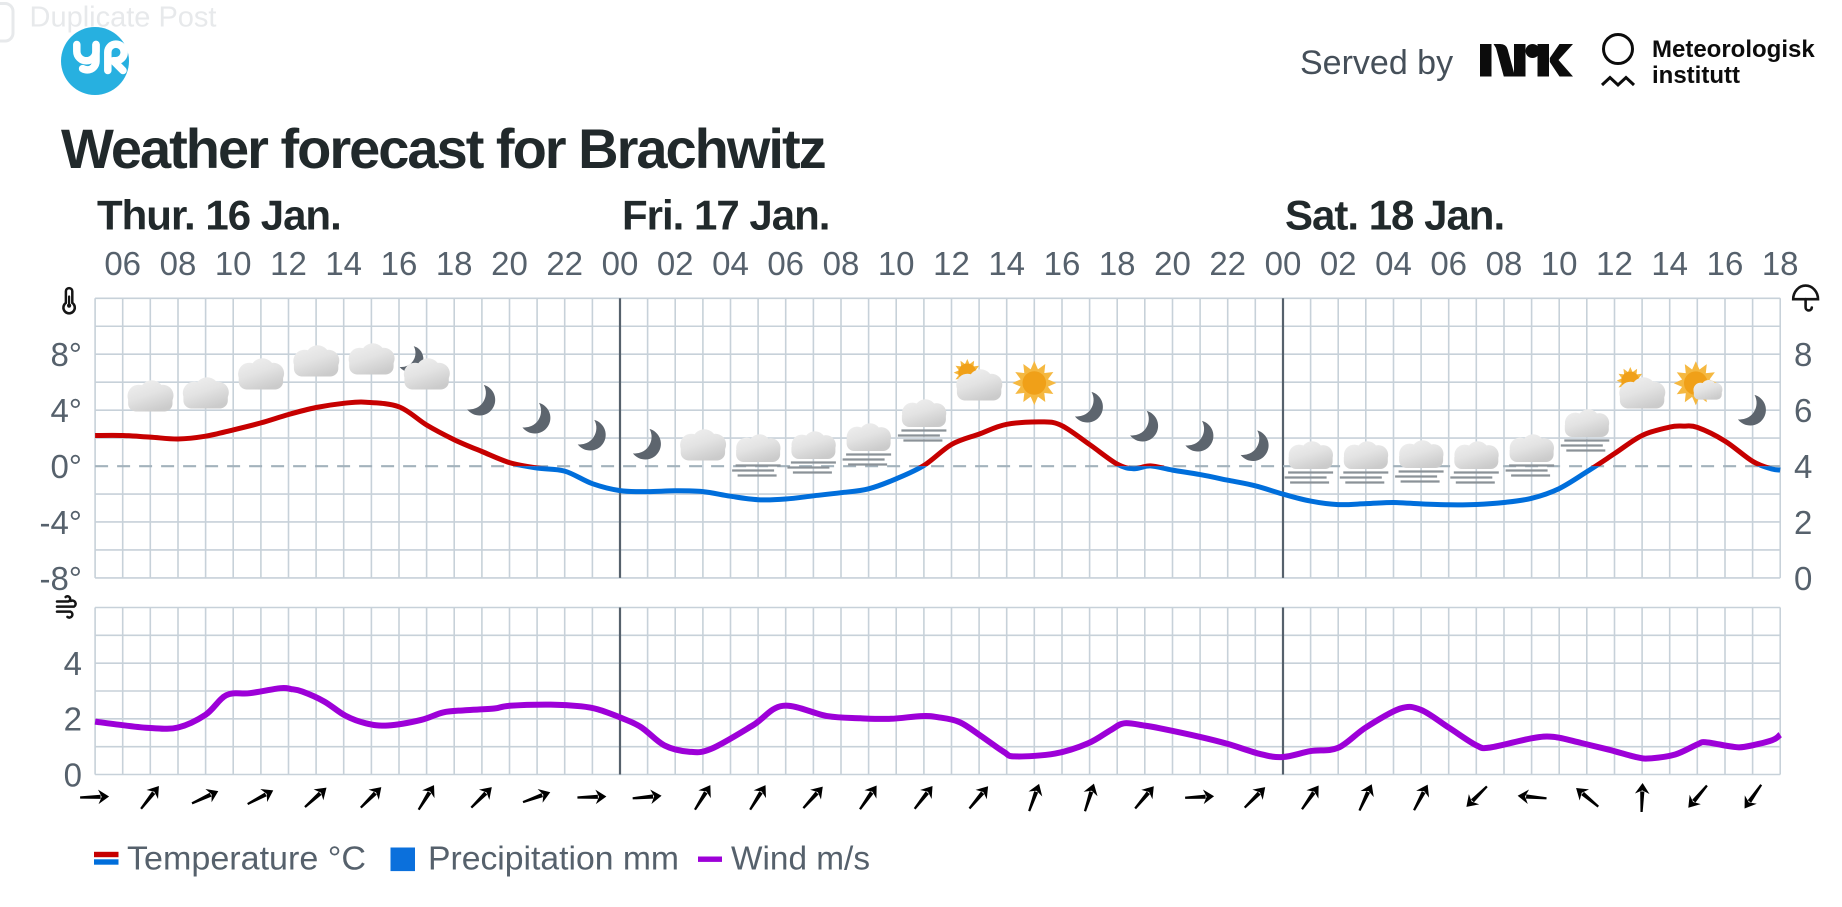 Image resolution: width=1842 pixels, height=907 pixels. Describe the element at coordinates (1733, 49) in the screenshot. I see `svg-text: Meteorologisk` at that location.